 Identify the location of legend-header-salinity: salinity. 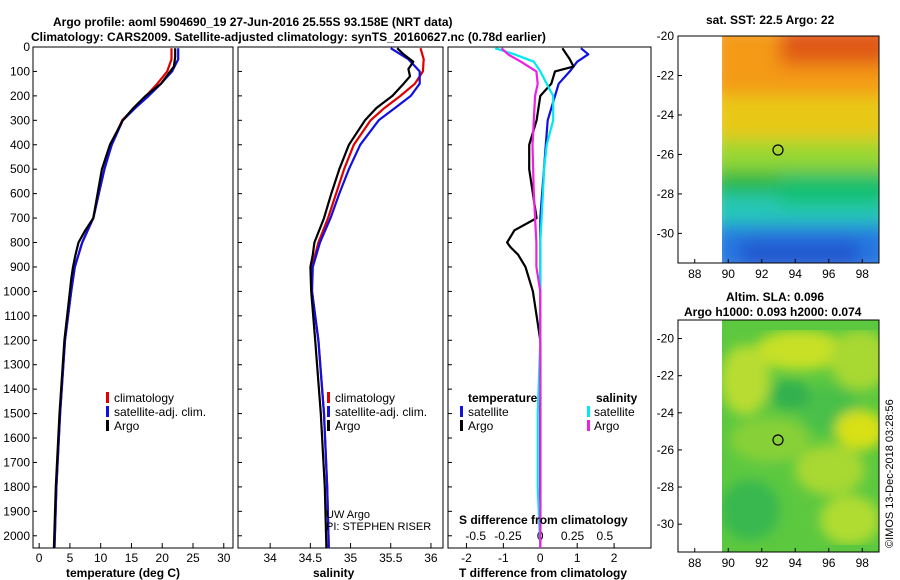
(617, 398).